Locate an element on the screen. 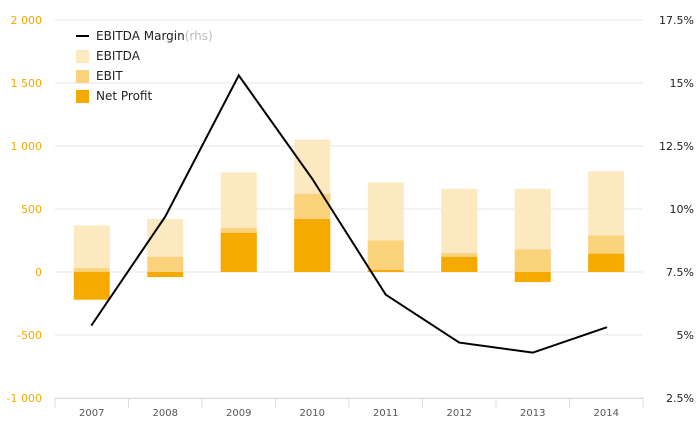 Image resolution: width=700 pixels, height=433 pixels. y-right-tick-label: 10% is located at coordinates (682, 209).